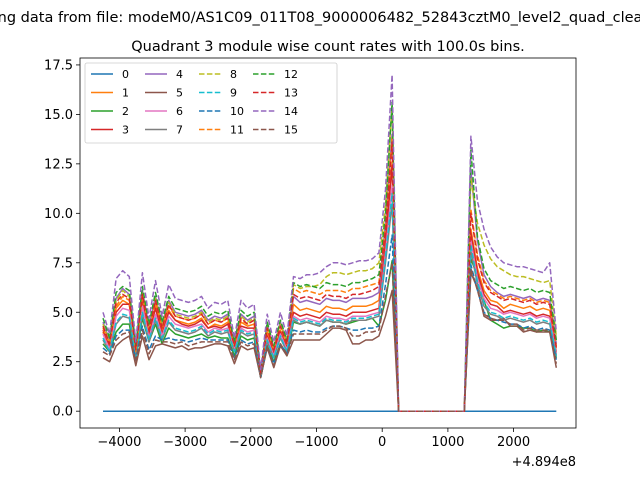 The width and height of the screenshot is (640, 480). Describe the element at coordinates (62, 412) in the screenshot. I see `y-tick-label: 0.0` at that location.